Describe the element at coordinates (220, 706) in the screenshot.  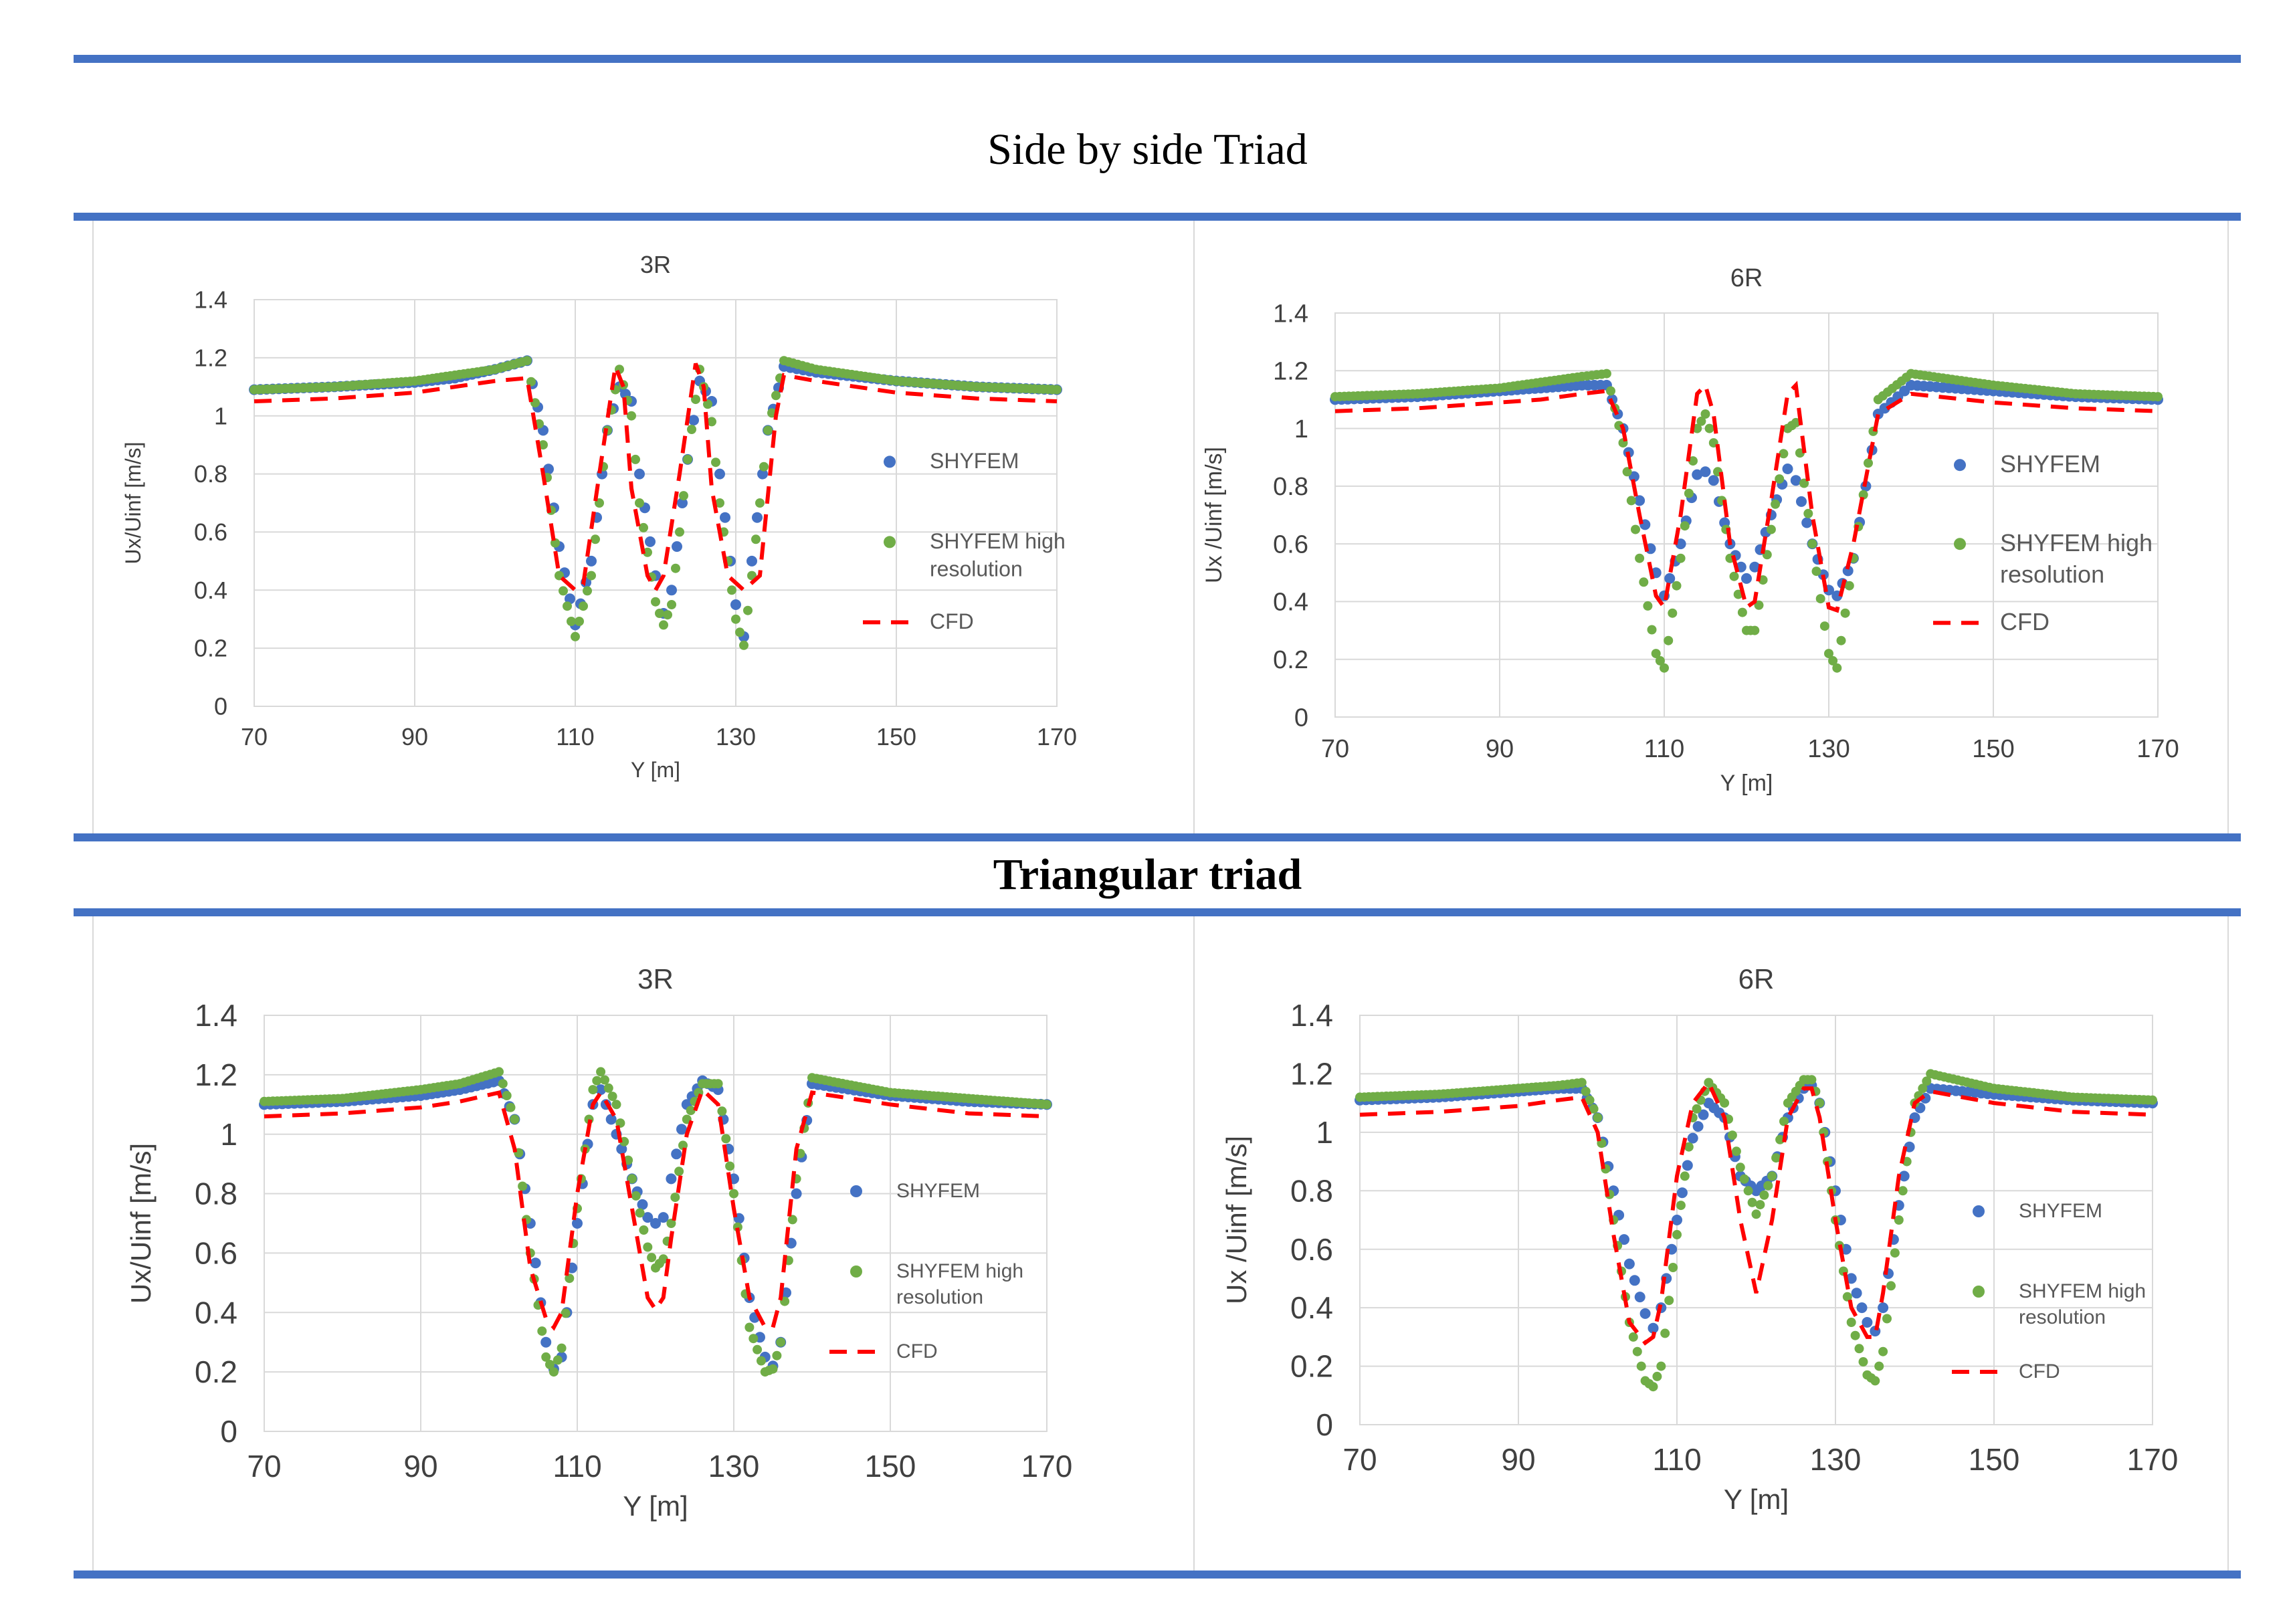
I see `y-tick-label: 0` at that location.